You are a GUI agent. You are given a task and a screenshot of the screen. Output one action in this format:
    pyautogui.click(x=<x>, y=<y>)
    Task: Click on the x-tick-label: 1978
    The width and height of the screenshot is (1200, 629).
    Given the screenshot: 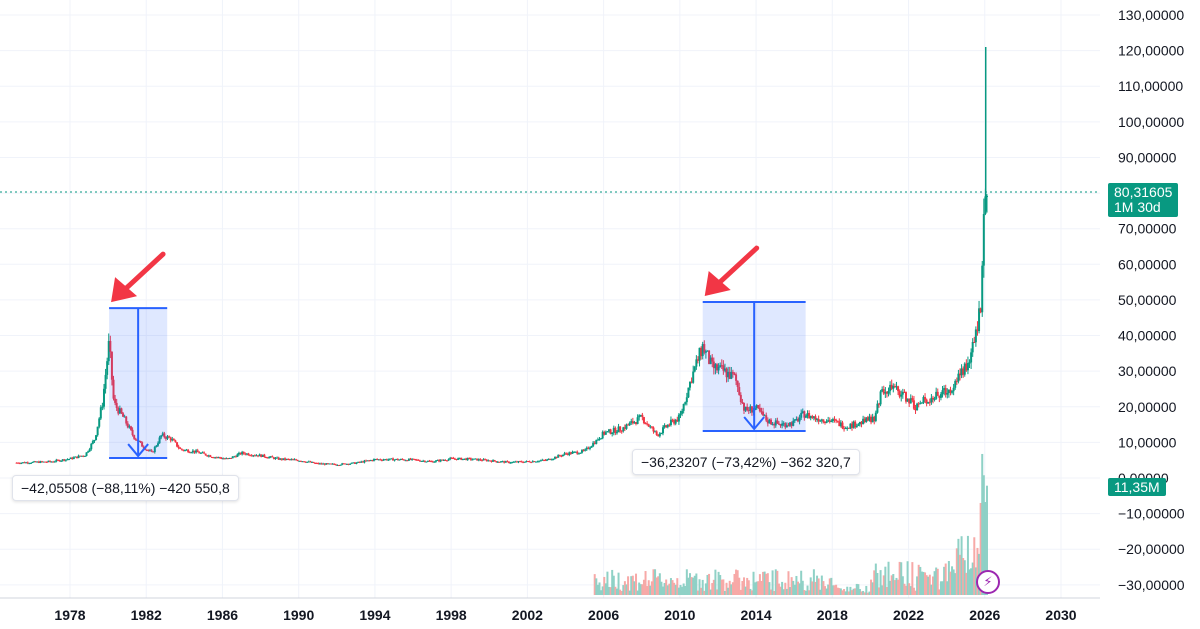 What is the action you would take?
    pyautogui.click(x=69, y=615)
    